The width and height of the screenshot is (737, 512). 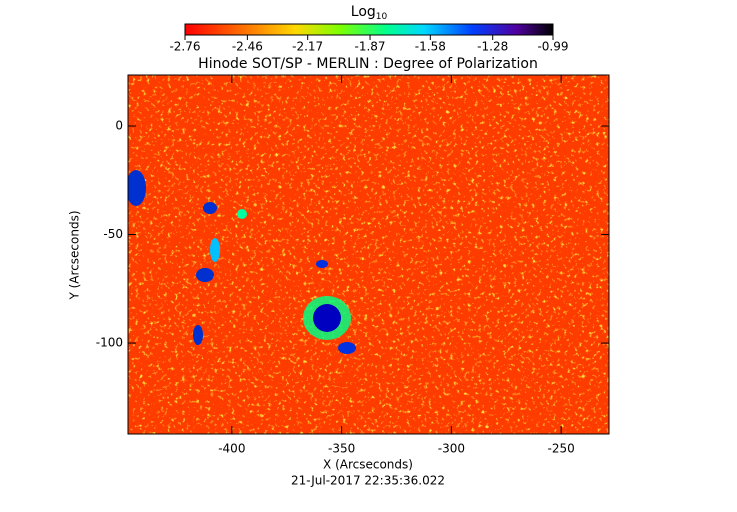 What do you see at coordinates (369, 29) in the screenshot?
I see `colorbar` at bounding box center [369, 29].